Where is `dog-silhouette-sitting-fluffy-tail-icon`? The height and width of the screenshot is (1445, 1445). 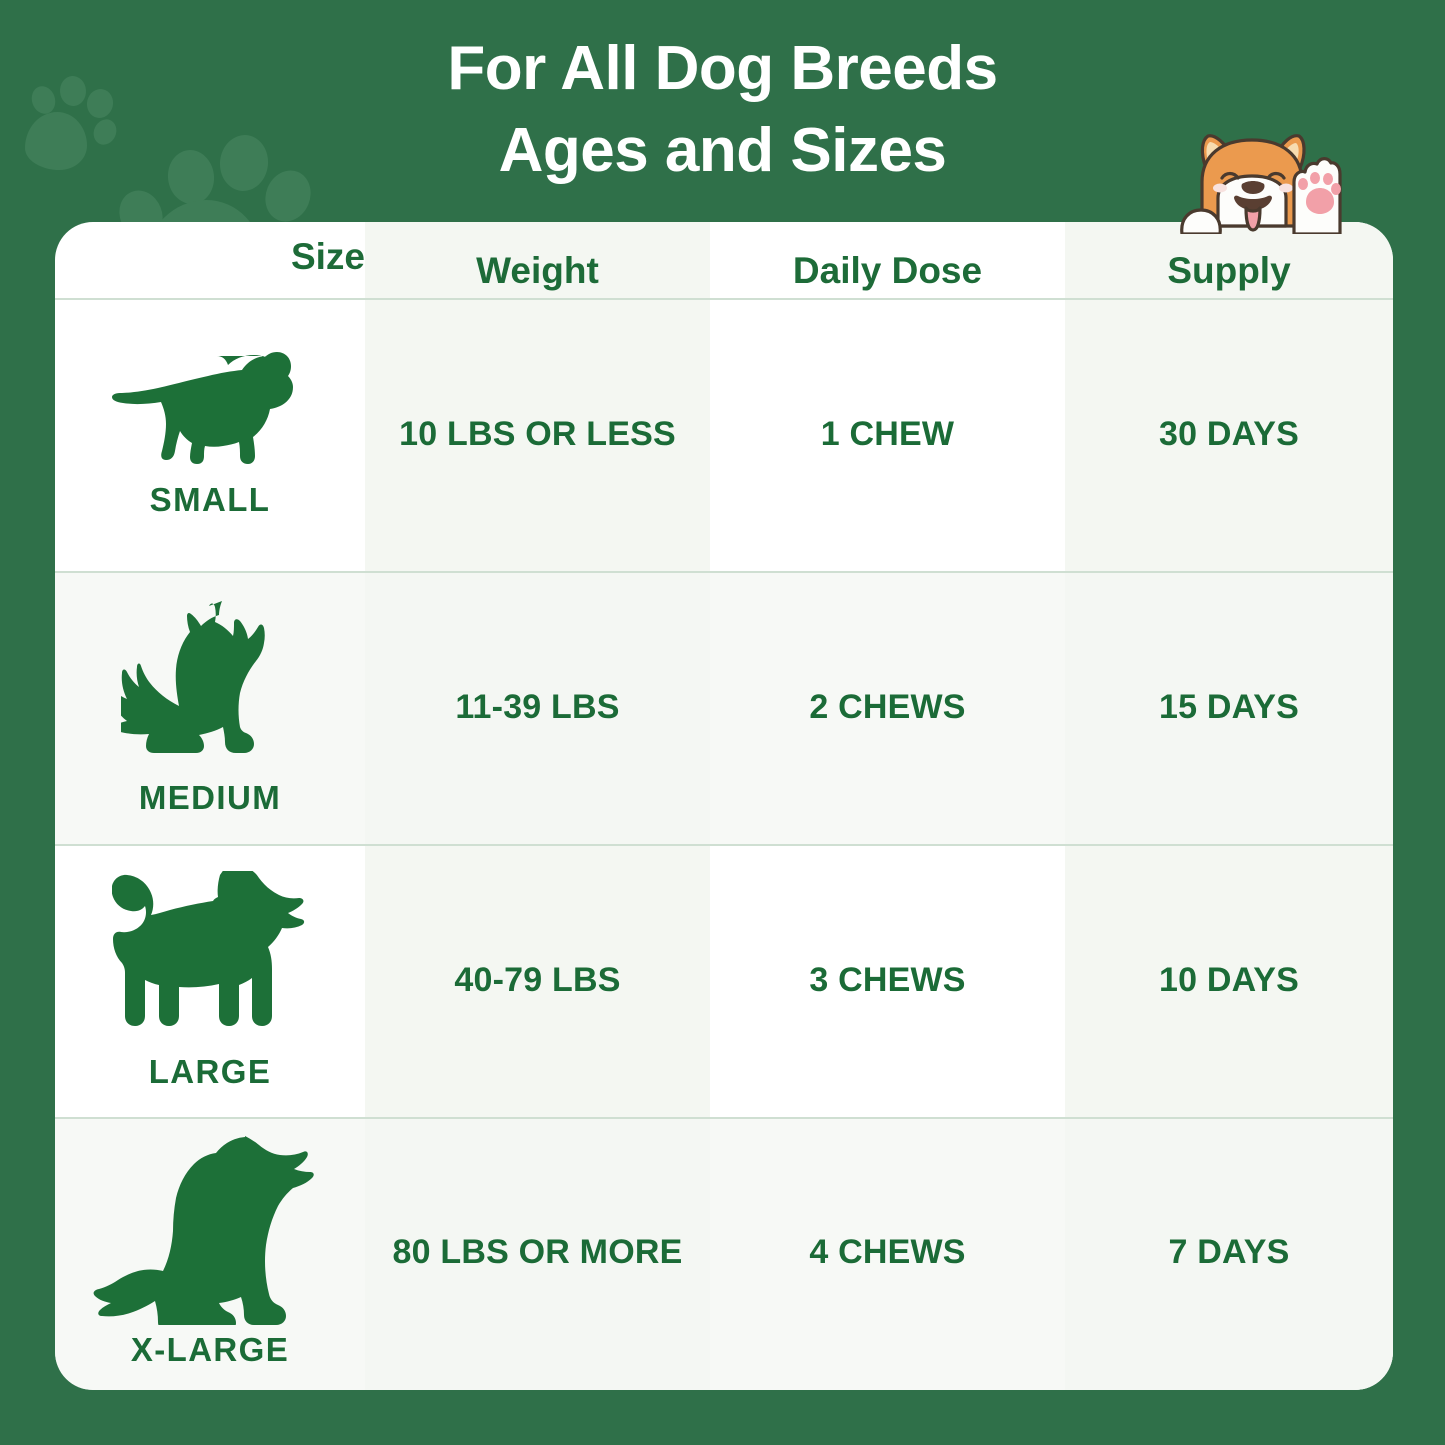 dog-silhouette-sitting-fluffy-tail-icon is located at coordinates (193, 677).